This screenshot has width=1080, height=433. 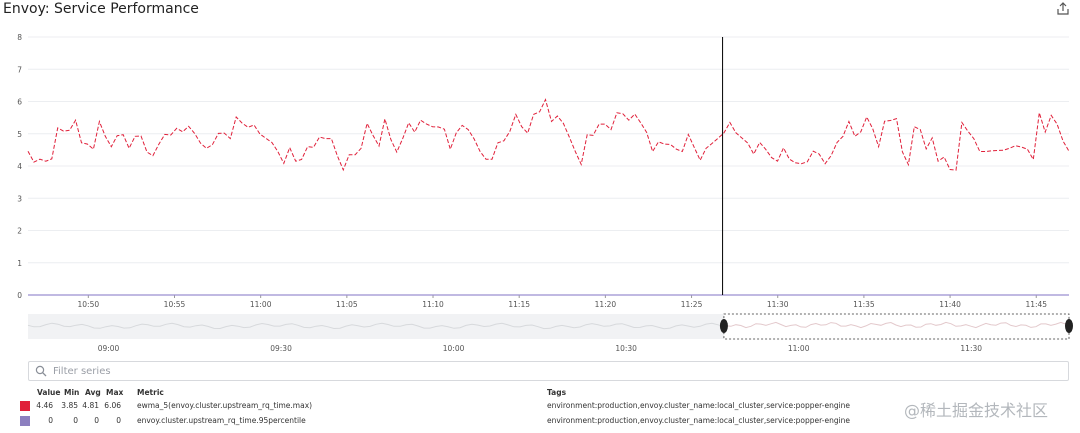 What do you see at coordinates (90, 405) in the screenshot?
I see `legend-avg: 4.81` at bounding box center [90, 405].